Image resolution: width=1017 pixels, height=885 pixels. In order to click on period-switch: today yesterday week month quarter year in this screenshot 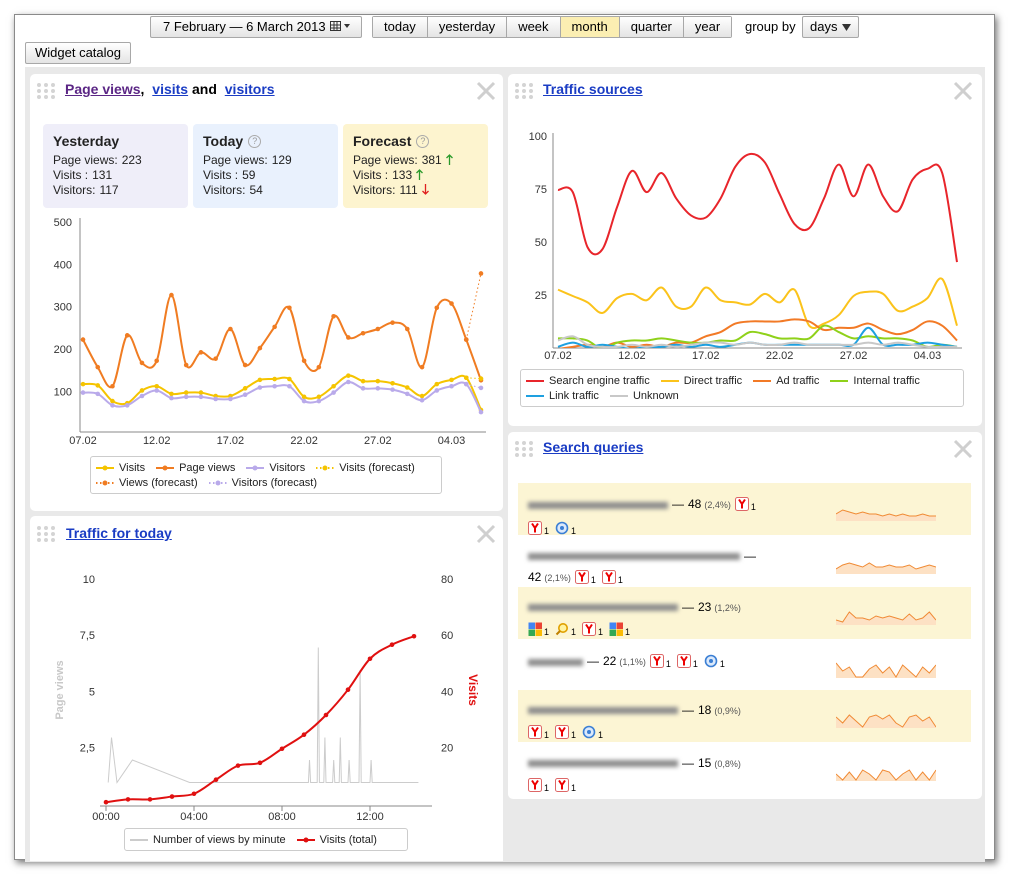, I will do `click(552, 27)`.